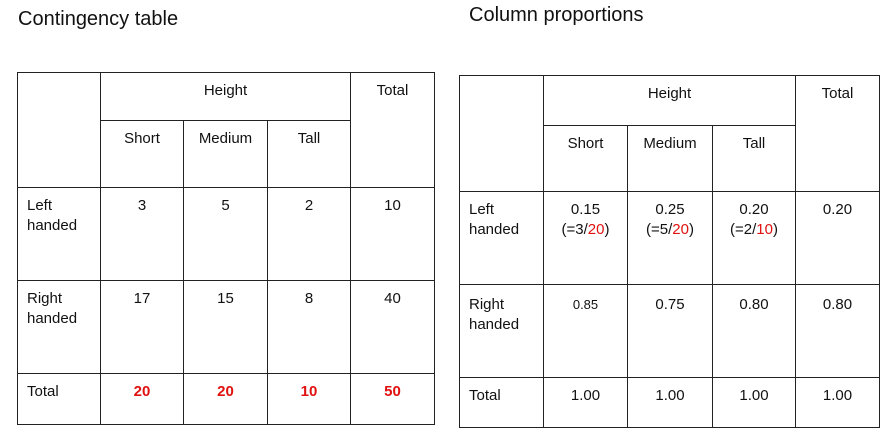 This screenshot has width=894, height=446. I want to click on prop-total-short: 1.00, so click(585, 402).